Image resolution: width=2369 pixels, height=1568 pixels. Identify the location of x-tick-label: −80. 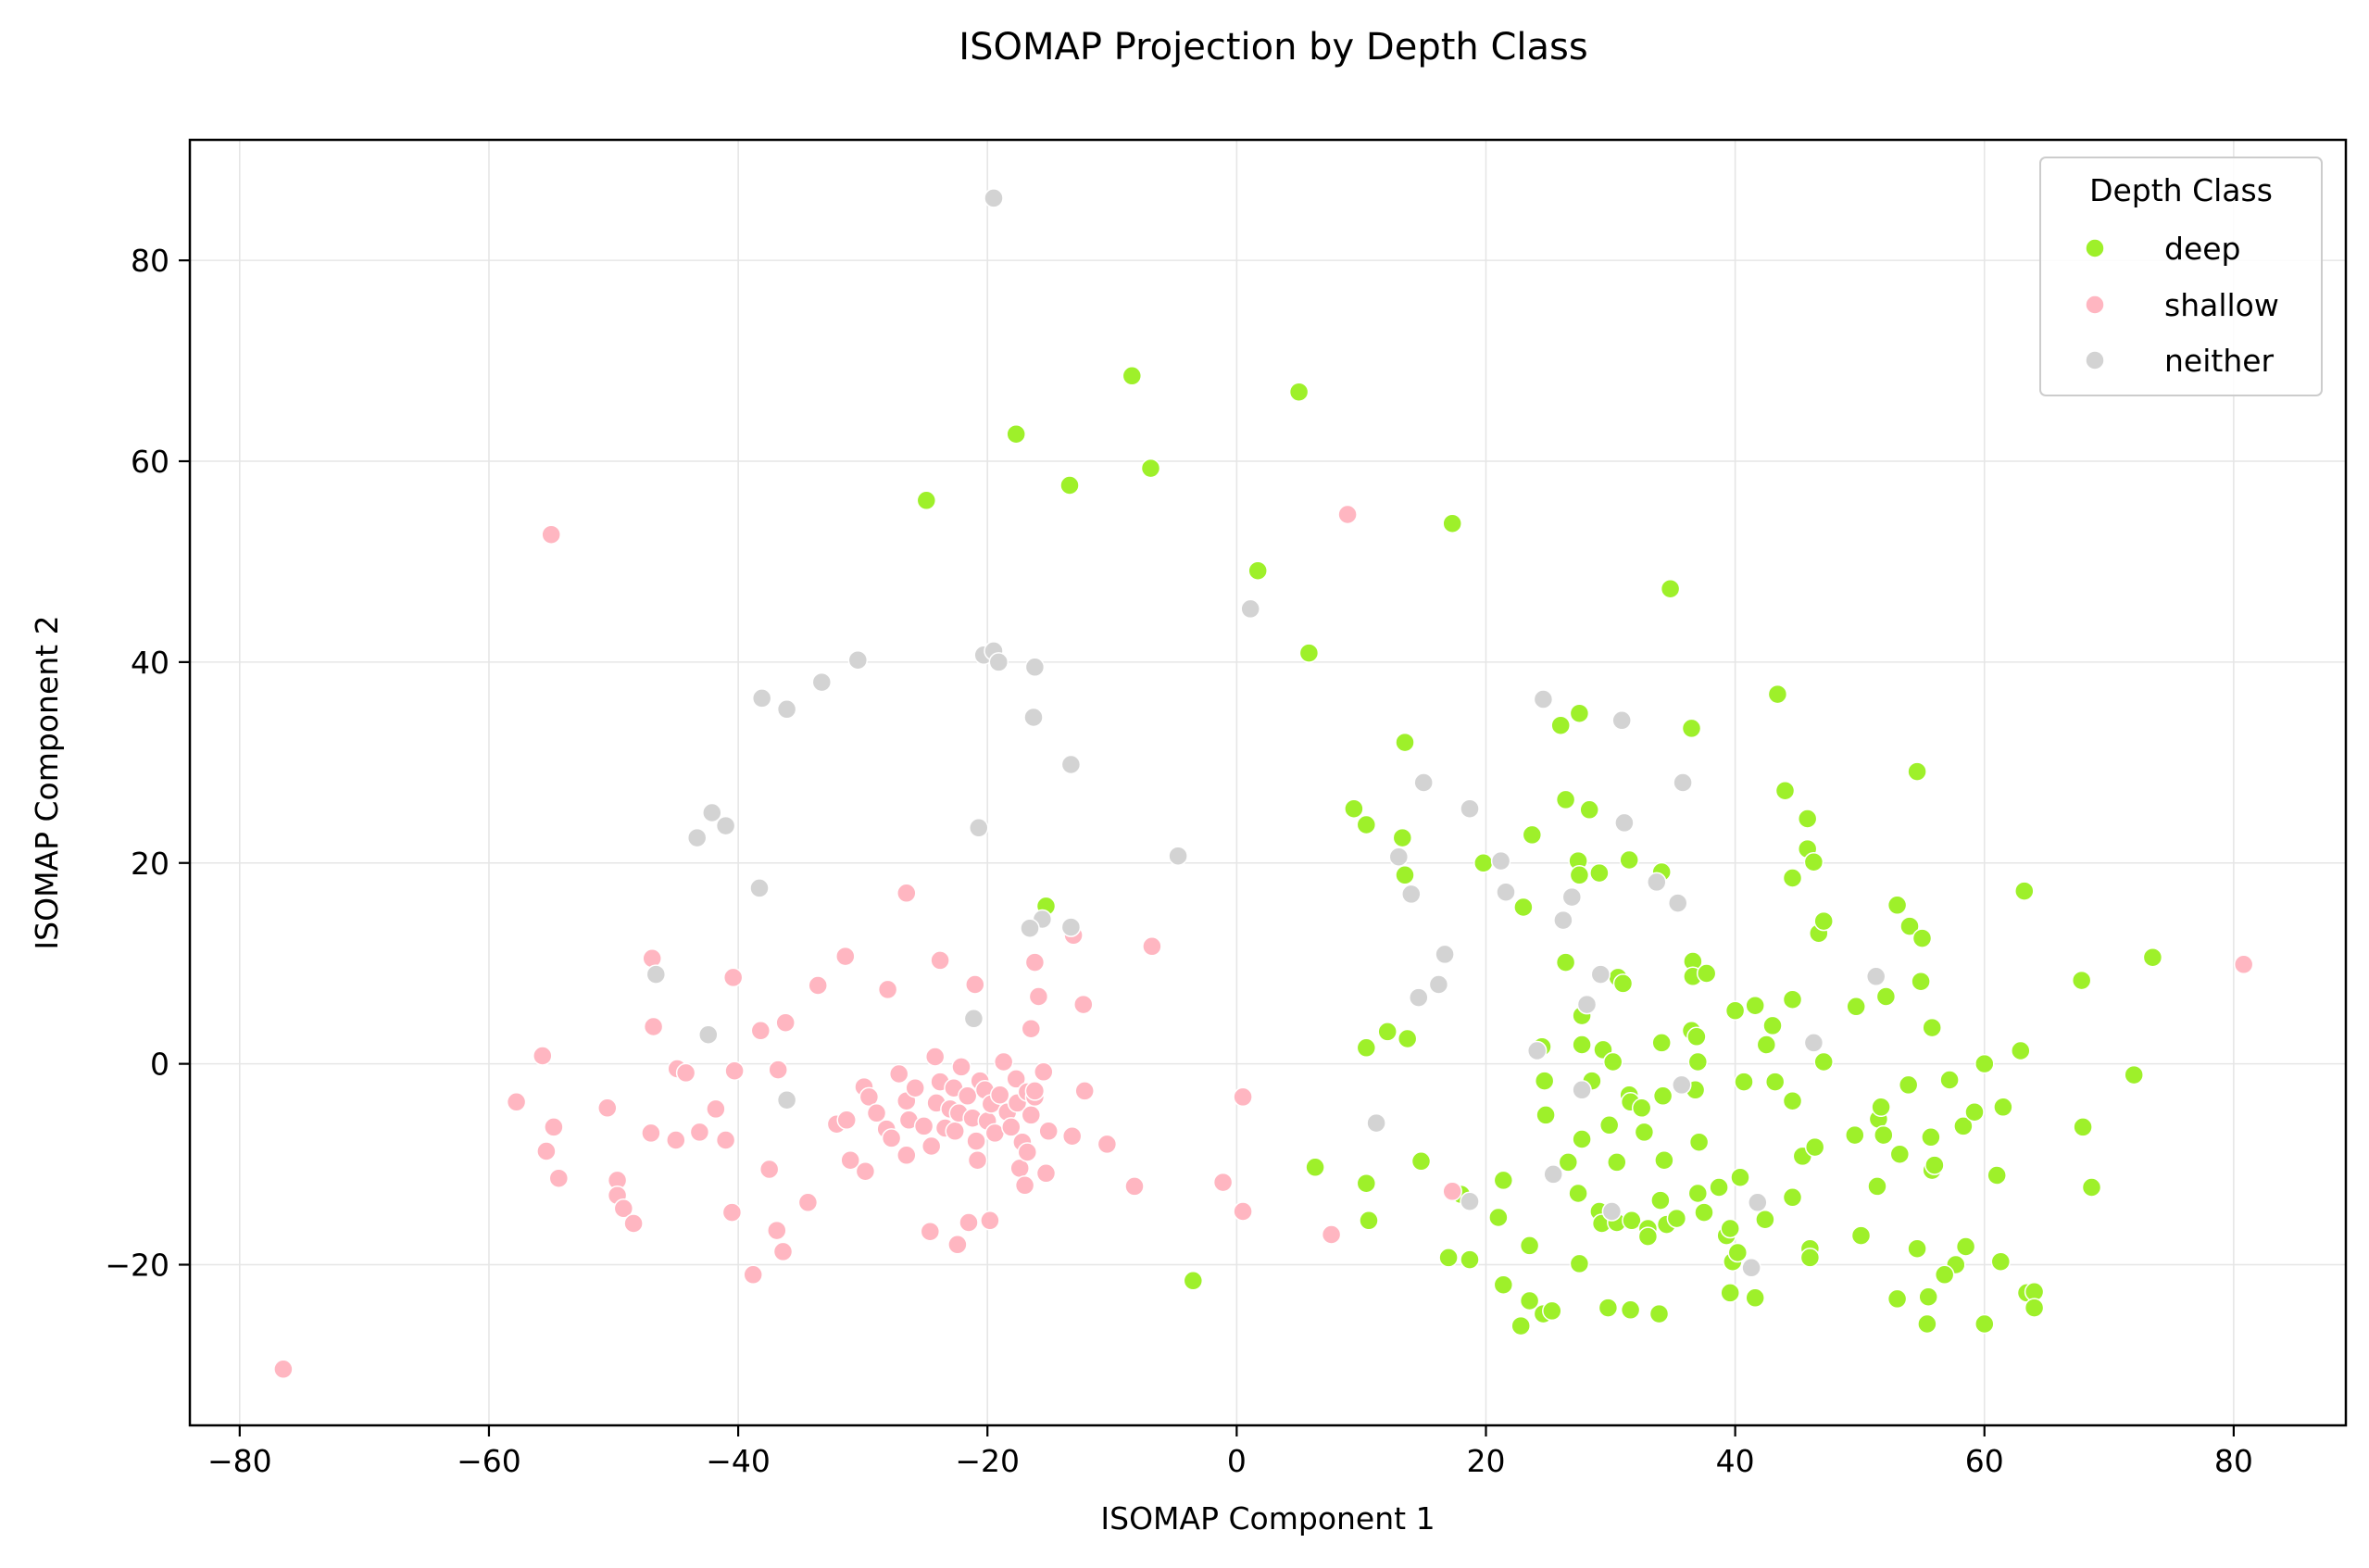
(239, 1461).